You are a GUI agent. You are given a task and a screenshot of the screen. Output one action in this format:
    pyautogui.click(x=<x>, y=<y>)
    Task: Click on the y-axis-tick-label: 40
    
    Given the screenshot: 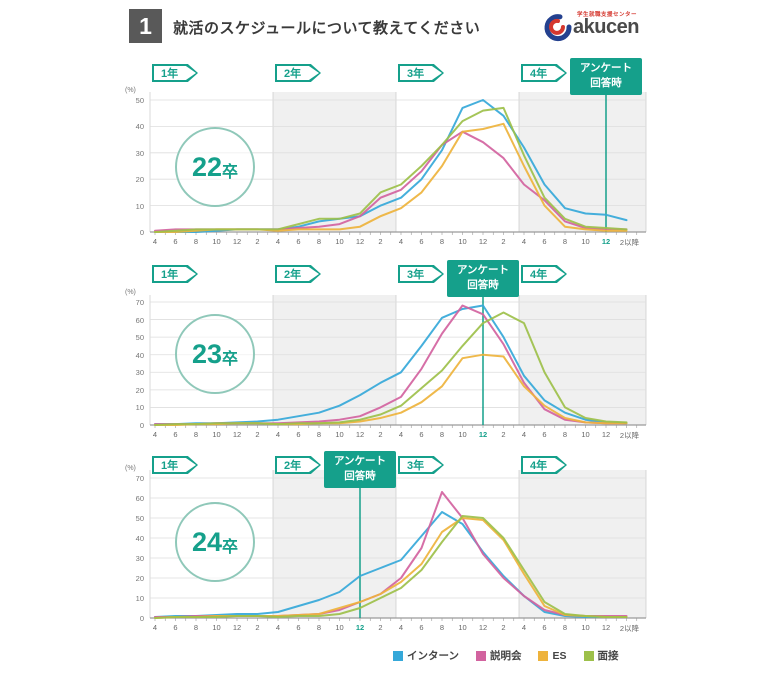 What is the action you would take?
    pyautogui.click(x=139, y=538)
    